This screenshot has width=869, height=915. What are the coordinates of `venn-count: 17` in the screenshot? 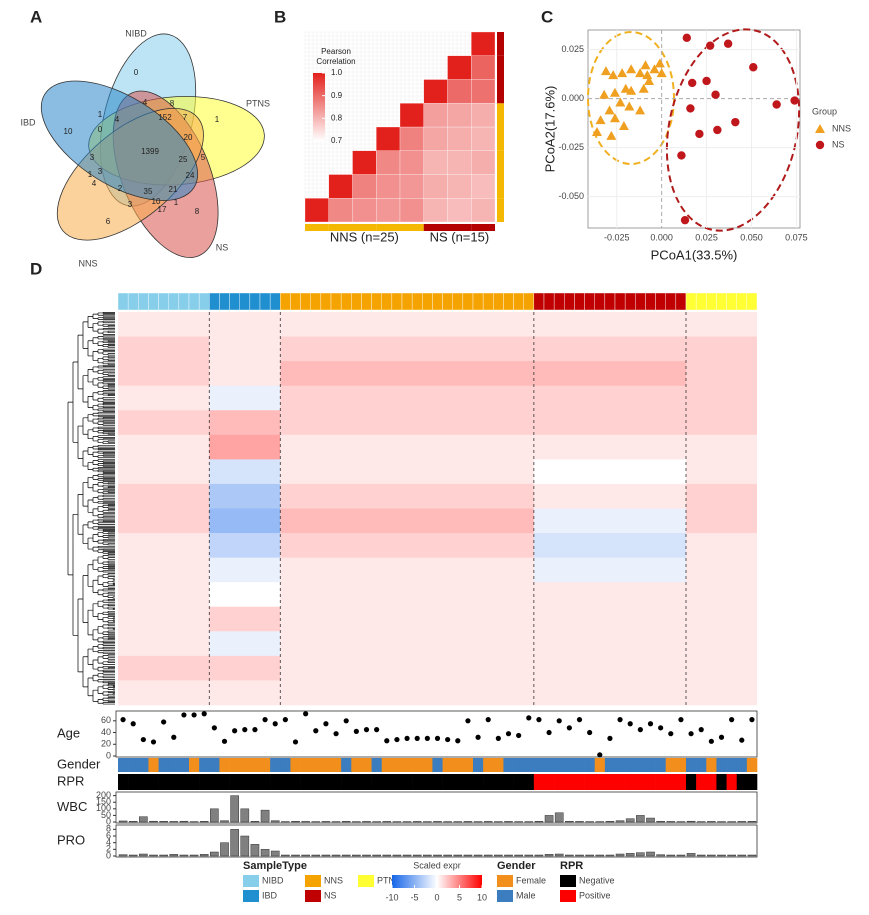 It's located at (162, 209).